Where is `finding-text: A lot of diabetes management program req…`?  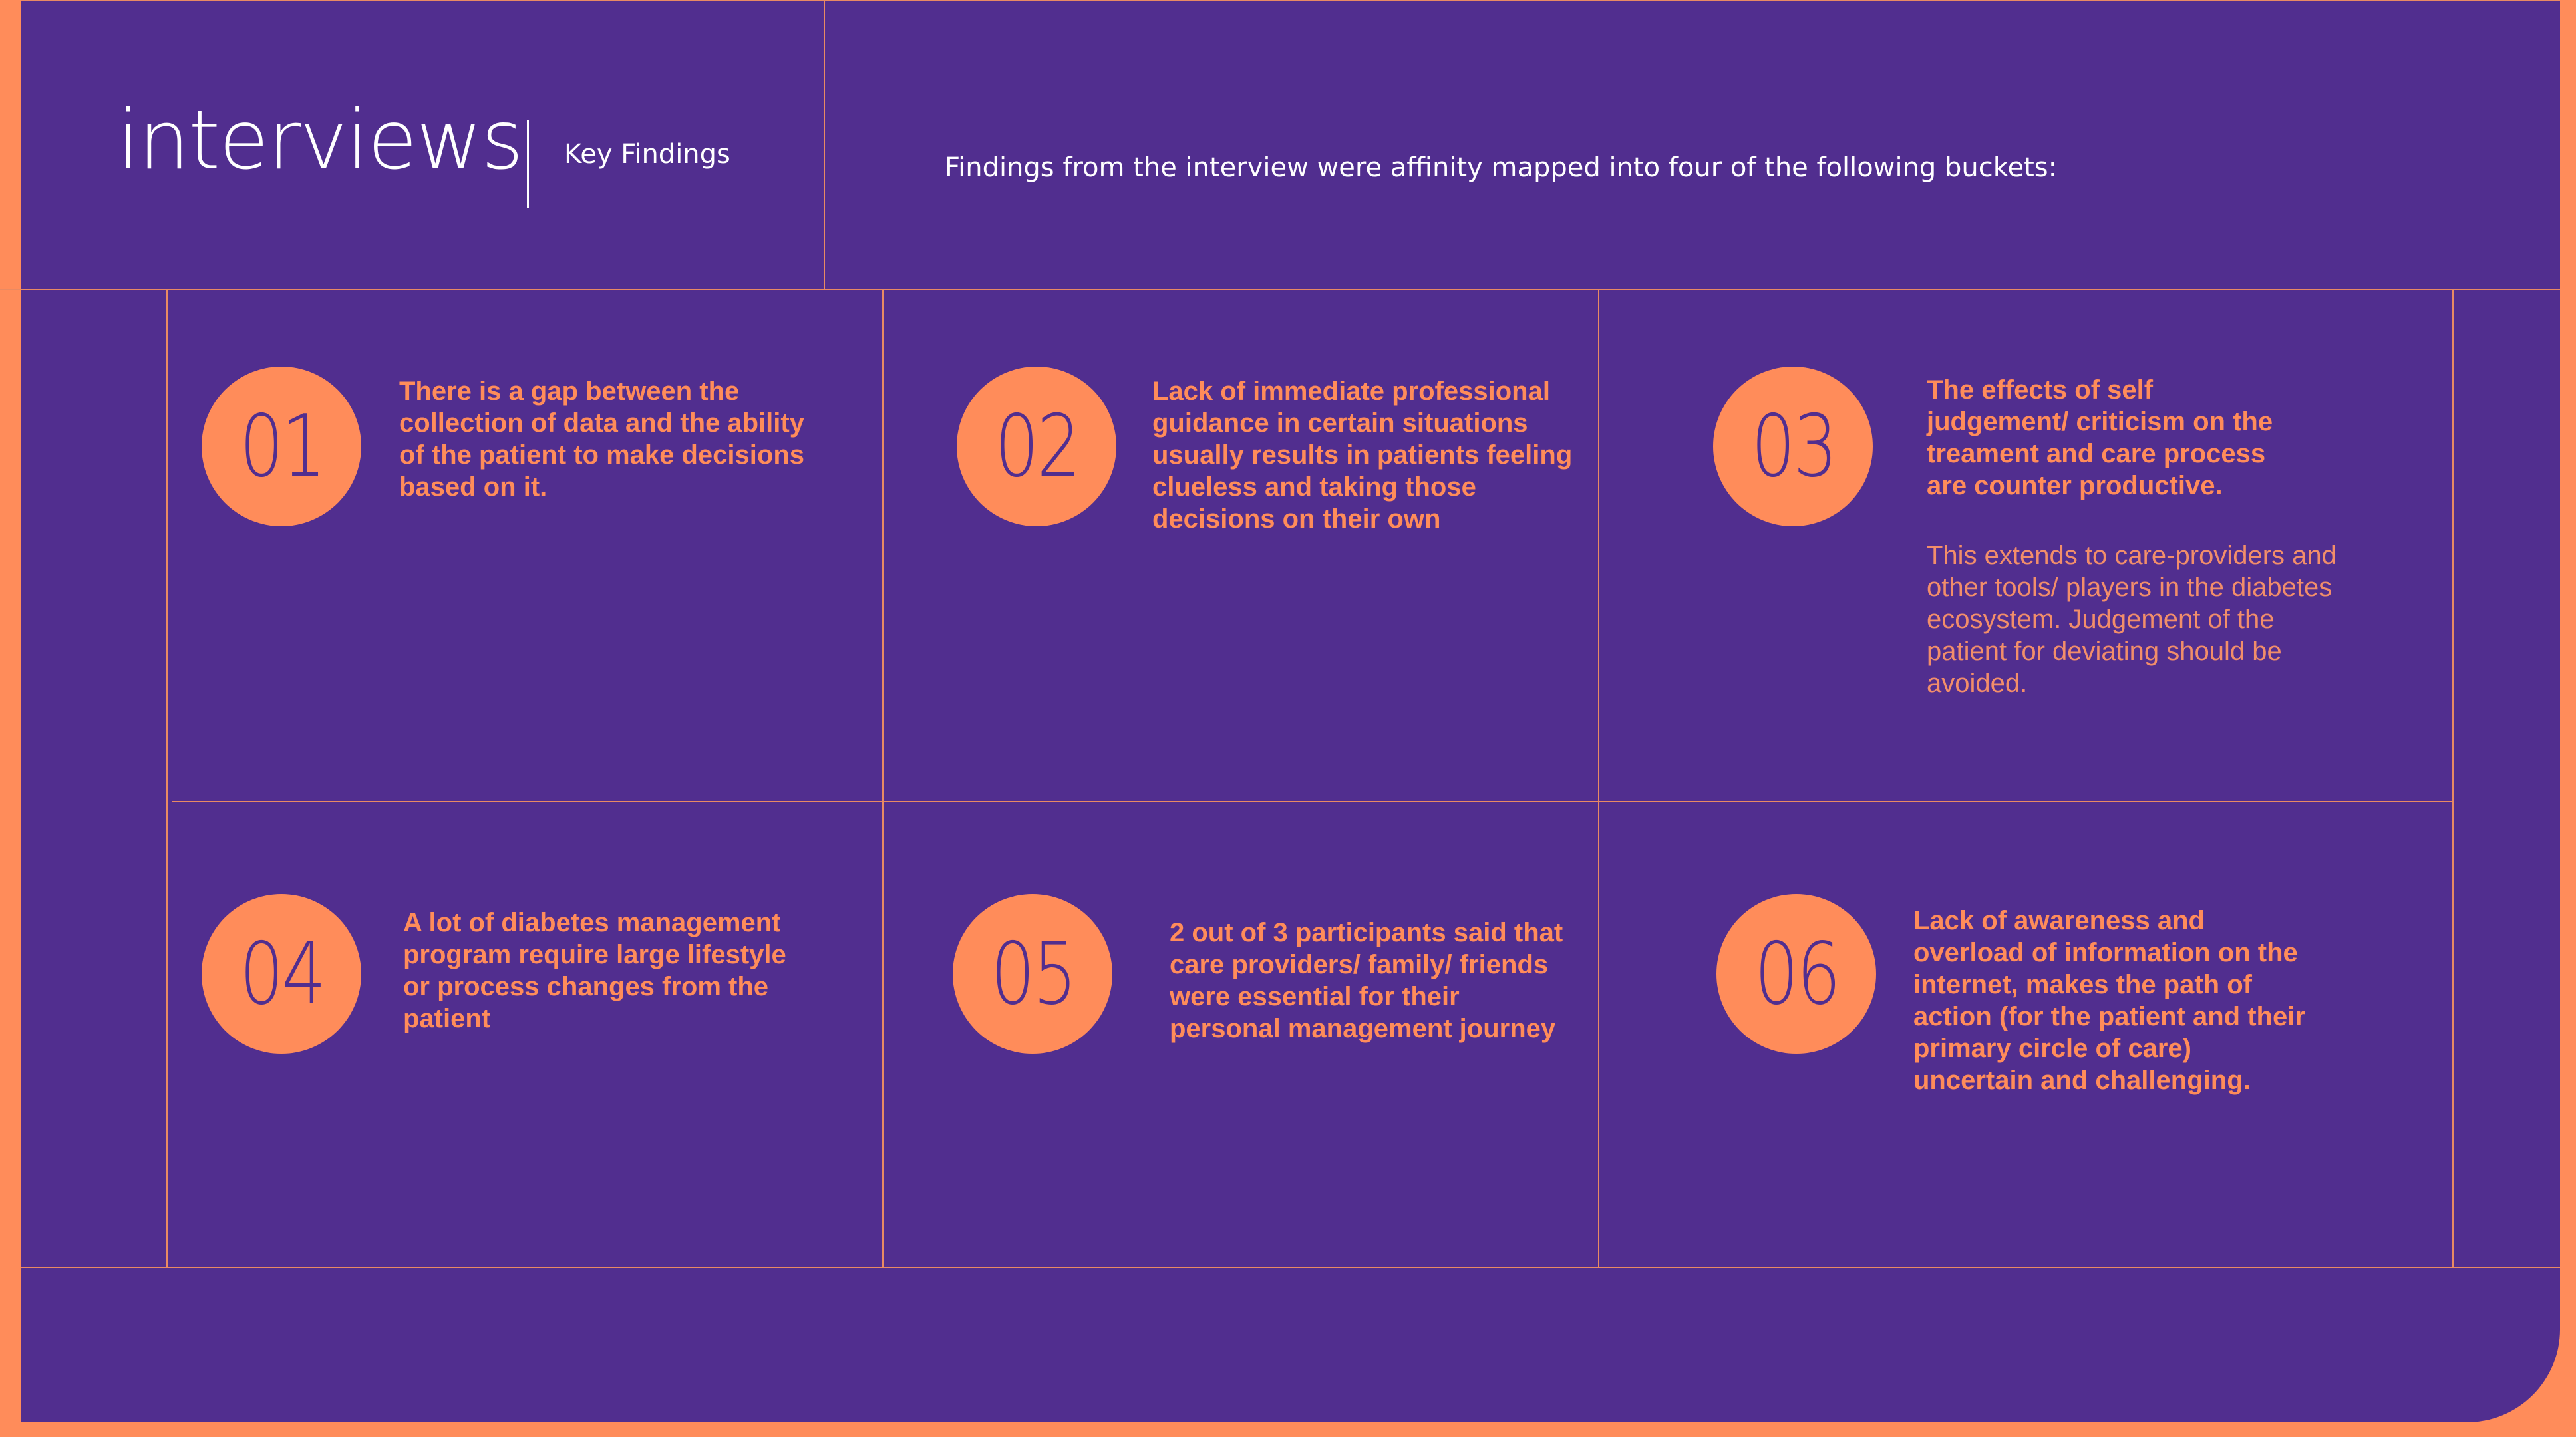 finding-text: A lot of diabetes management program req… is located at coordinates (594, 970).